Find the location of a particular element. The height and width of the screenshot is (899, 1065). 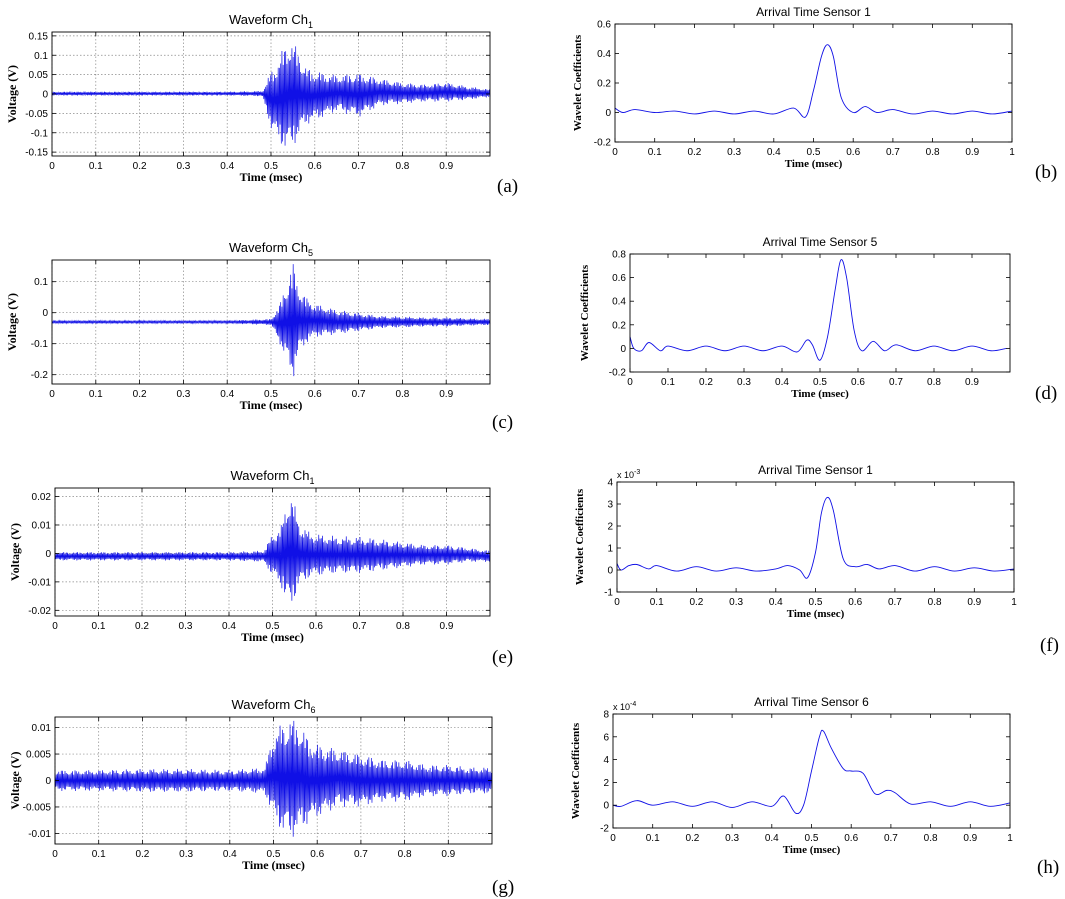

panel-label-g: (g) is located at coordinates (503, 887).